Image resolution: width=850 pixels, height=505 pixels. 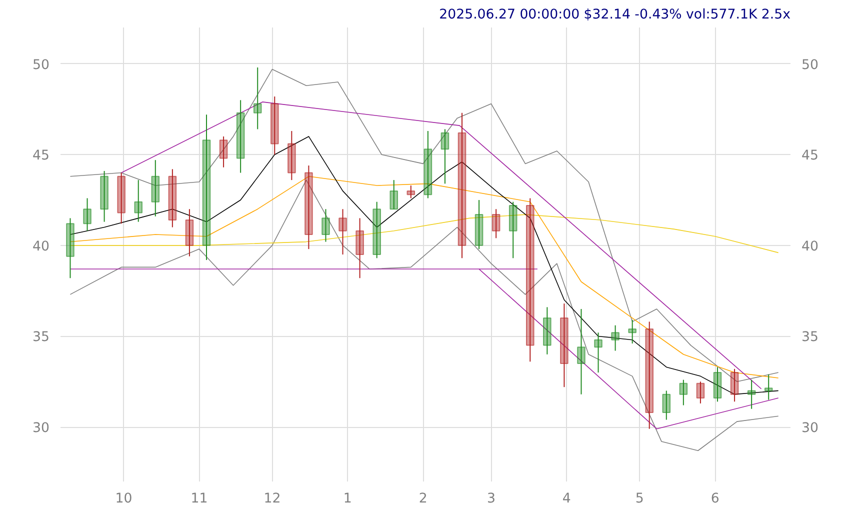 What do you see at coordinates (199, 498) in the screenshot?
I see `x-tick-label: 11` at bounding box center [199, 498].